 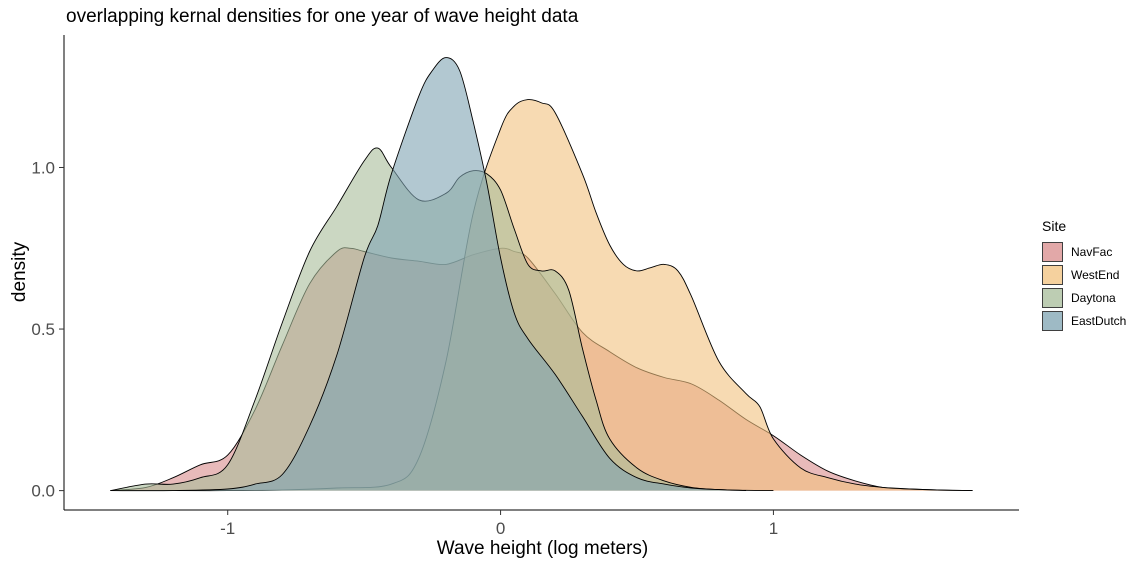 What do you see at coordinates (43, 329) in the screenshot?
I see `y-tick-label: 0.5` at bounding box center [43, 329].